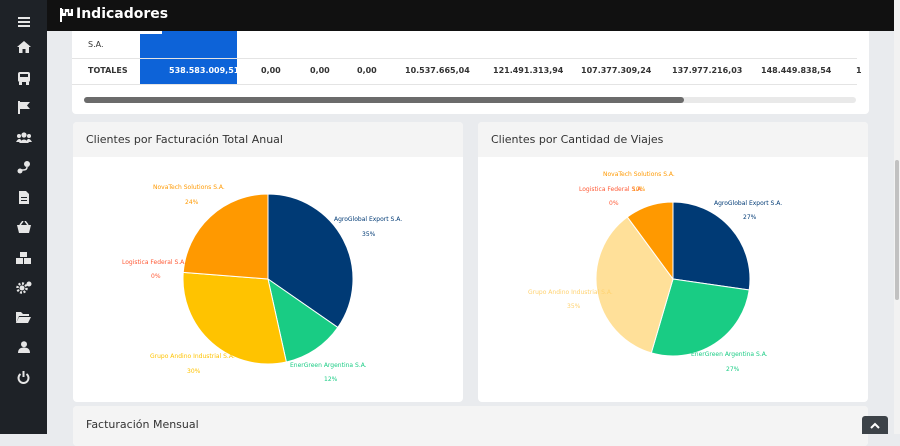  Describe the element at coordinates (23, 137) in the screenshot. I see `users-icon` at that location.